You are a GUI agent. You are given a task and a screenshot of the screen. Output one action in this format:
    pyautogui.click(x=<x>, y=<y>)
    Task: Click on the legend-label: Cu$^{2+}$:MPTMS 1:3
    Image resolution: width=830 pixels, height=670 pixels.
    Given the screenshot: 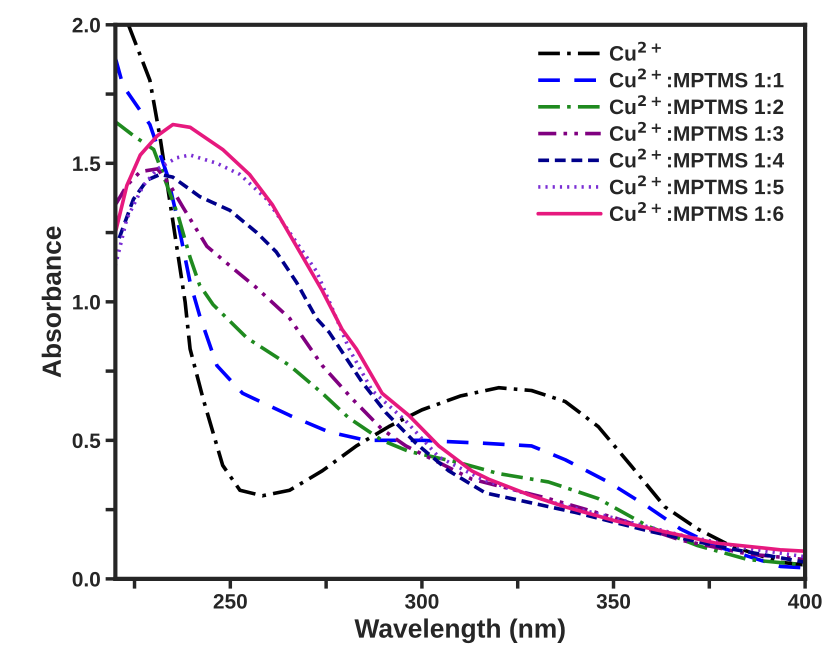 What is the action you would take?
    pyautogui.click(x=697, y=131)
    